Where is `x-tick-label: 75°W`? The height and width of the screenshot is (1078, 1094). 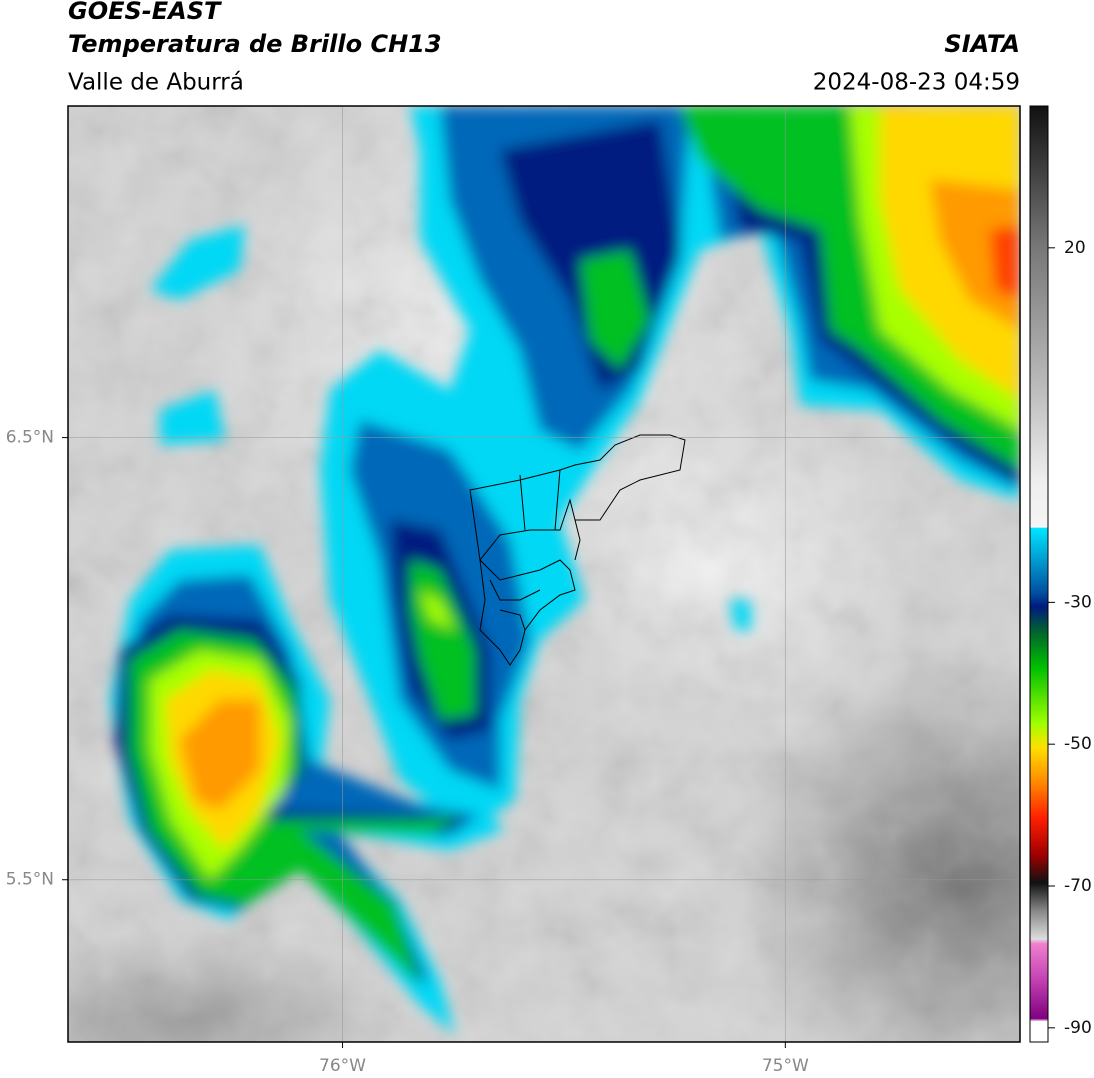 x-tick-label: 75°W is located at coordinates (785, 1066).